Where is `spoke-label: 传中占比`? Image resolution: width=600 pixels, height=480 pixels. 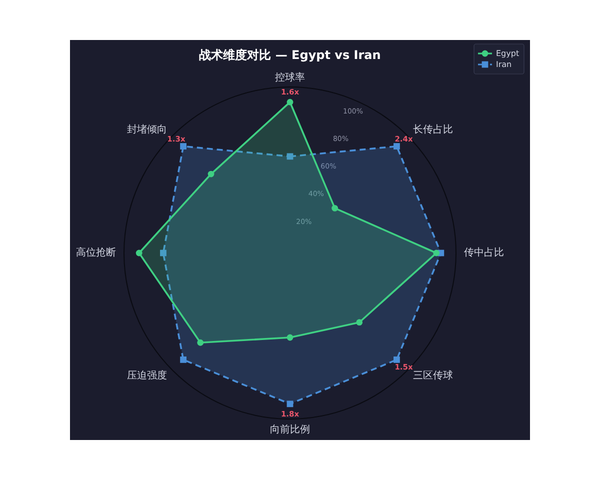
spoke-label: 传中占比 is located at coordinates (484, 252).